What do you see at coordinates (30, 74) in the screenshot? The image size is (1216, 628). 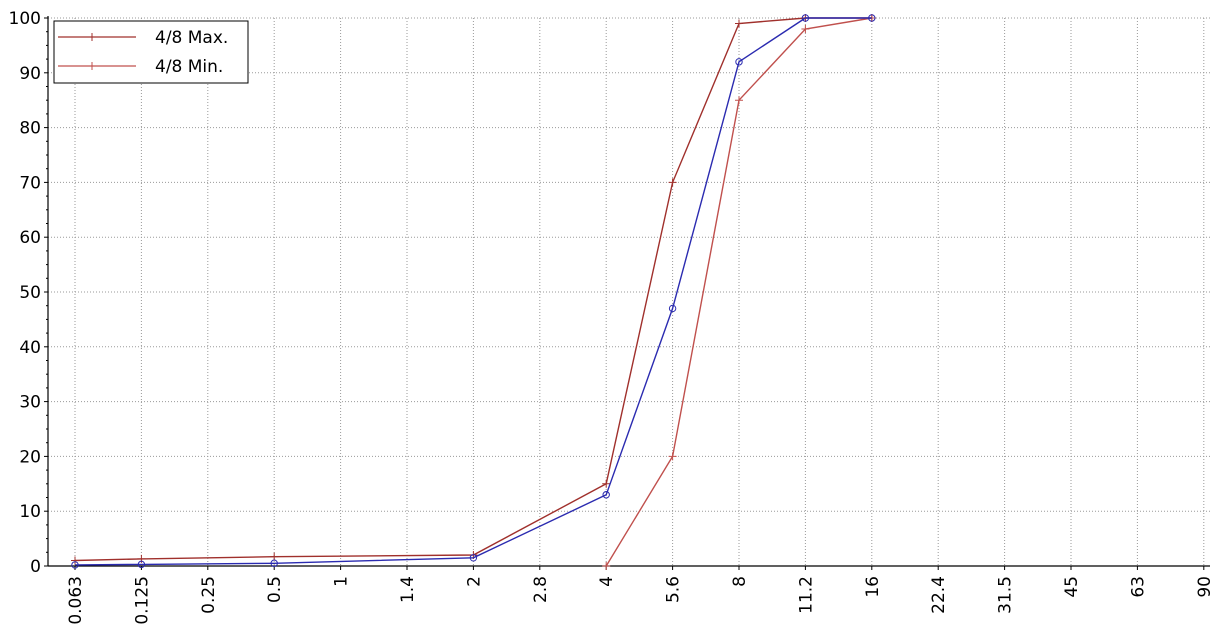 I see `y-tick-label: 90` at bounding box center [30, 74].